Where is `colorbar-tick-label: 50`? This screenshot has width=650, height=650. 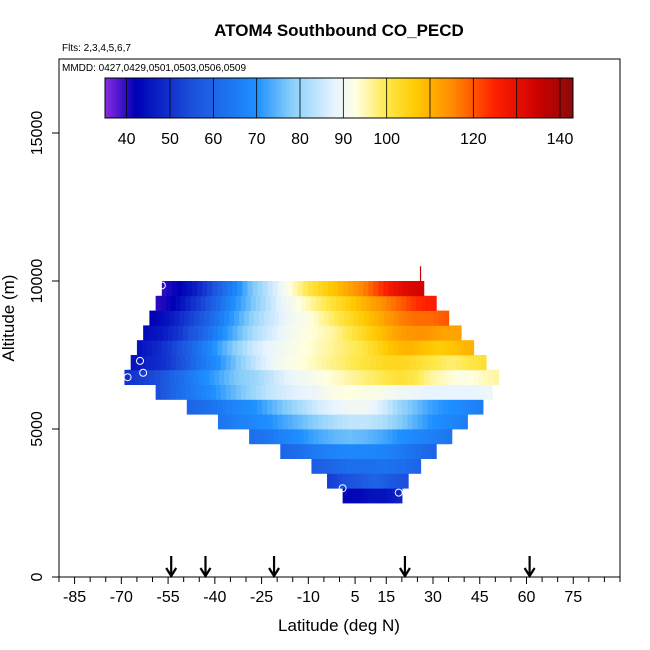
colorbar-tick-label: 50 is located at coordinates (170, 139).